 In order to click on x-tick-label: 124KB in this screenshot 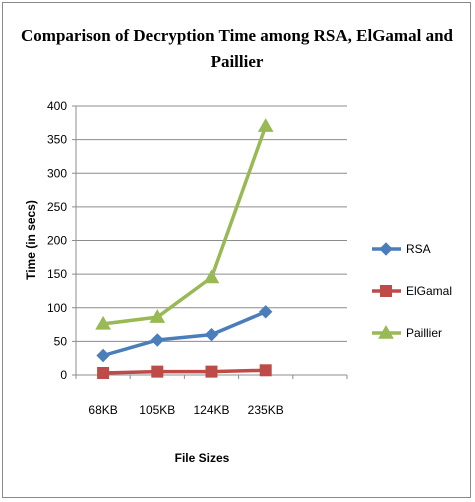, I will do `click(211, 410)`.